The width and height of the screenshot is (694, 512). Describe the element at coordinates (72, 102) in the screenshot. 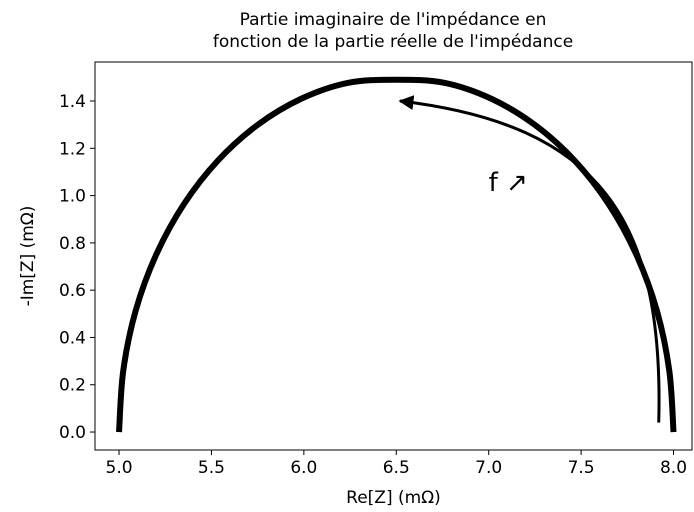

I see `y-tick-label: 1.4` at that location.